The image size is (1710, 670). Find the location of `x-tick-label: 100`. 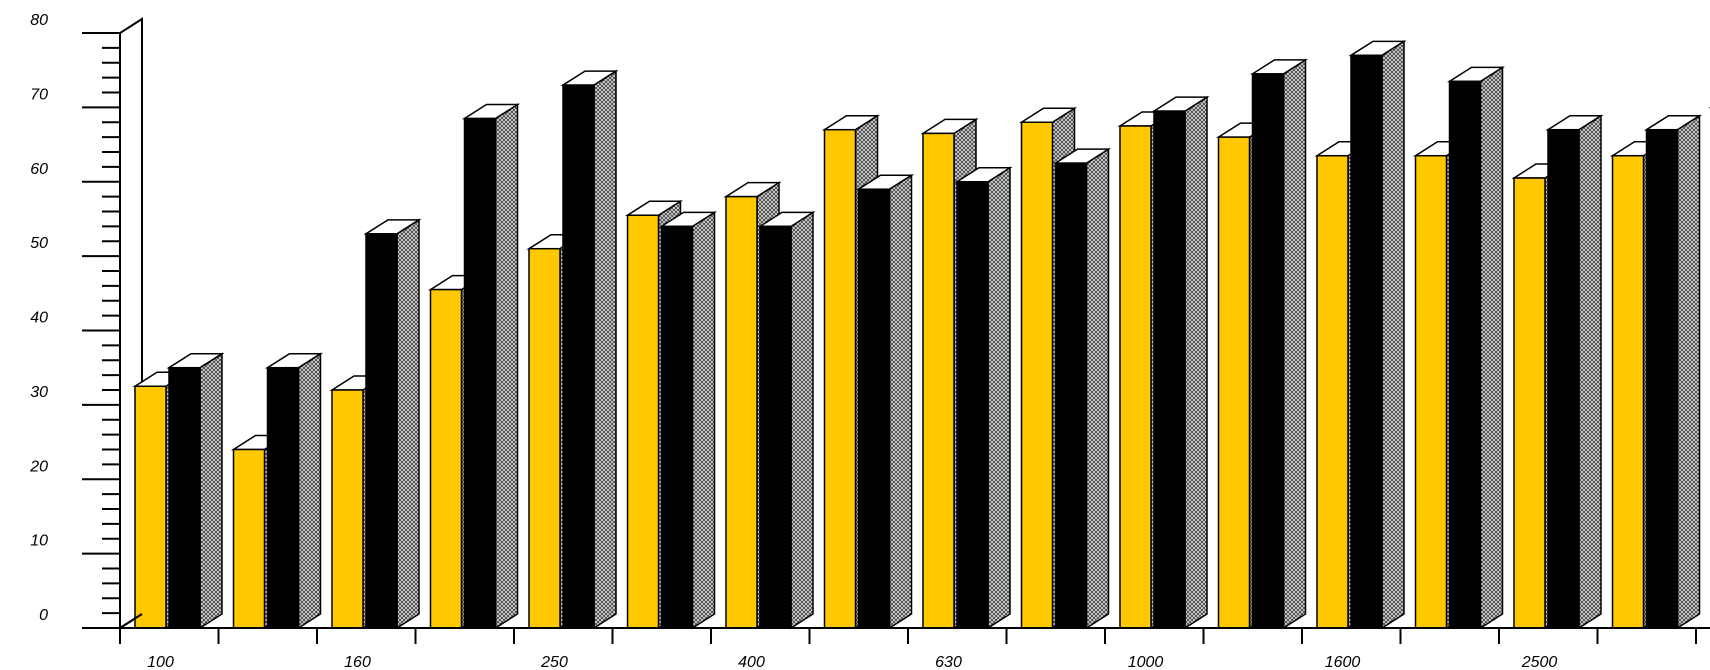

x-tick-label: 100 is located at coordinates (160, 662).